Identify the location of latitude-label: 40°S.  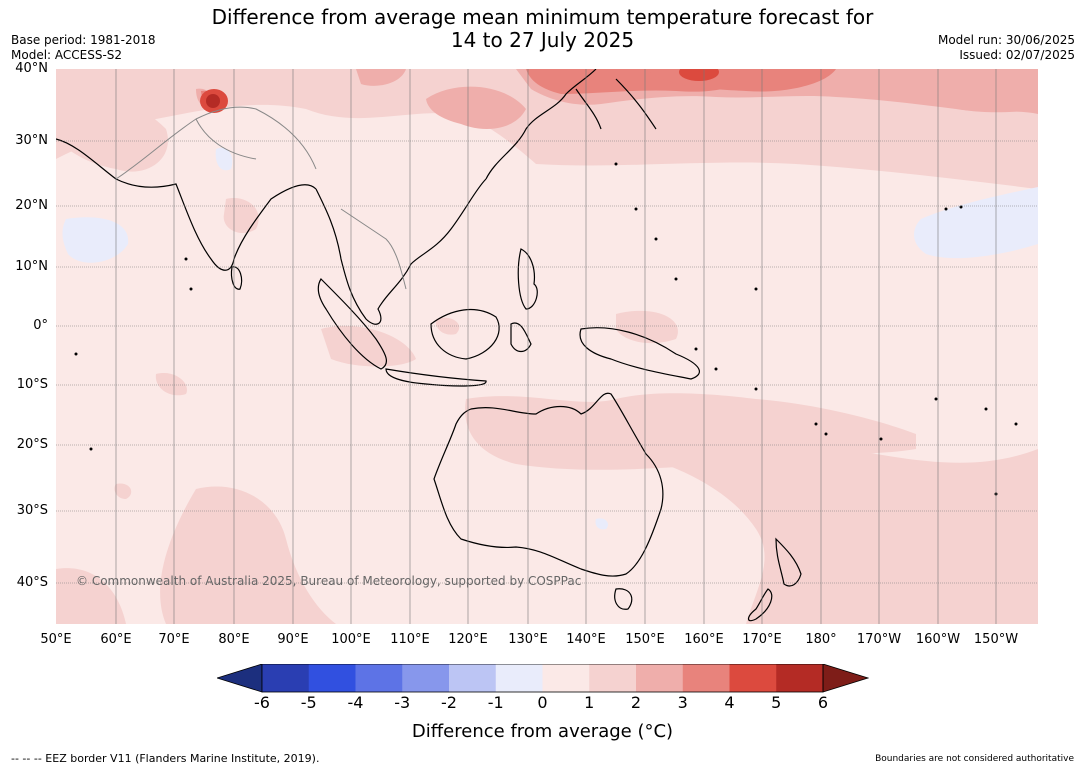
(32, 582).